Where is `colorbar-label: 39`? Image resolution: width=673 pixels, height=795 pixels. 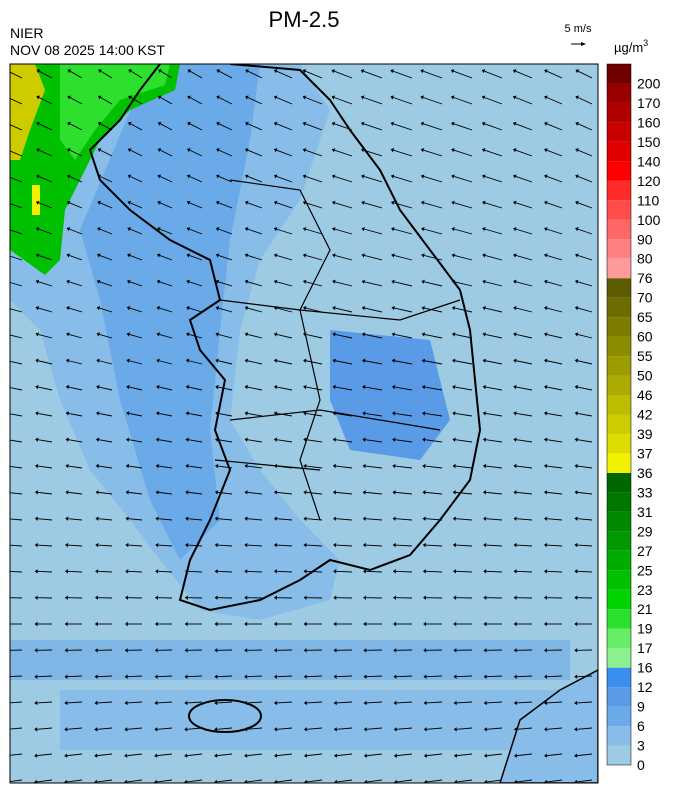 colorbar-label: 39 is located at coordinates (645, 434).